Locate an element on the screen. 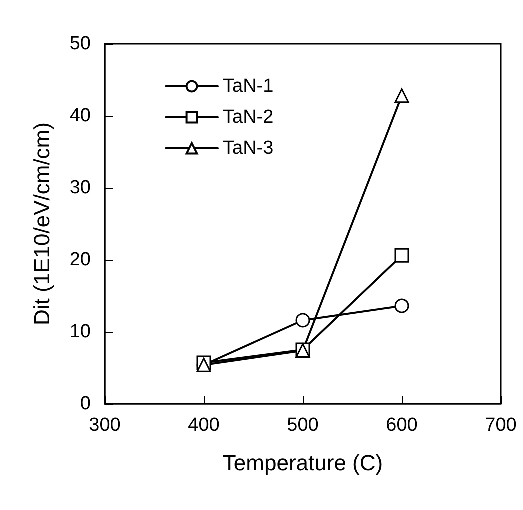  y-tick-label: 0 is located at coordinates (85, 404).